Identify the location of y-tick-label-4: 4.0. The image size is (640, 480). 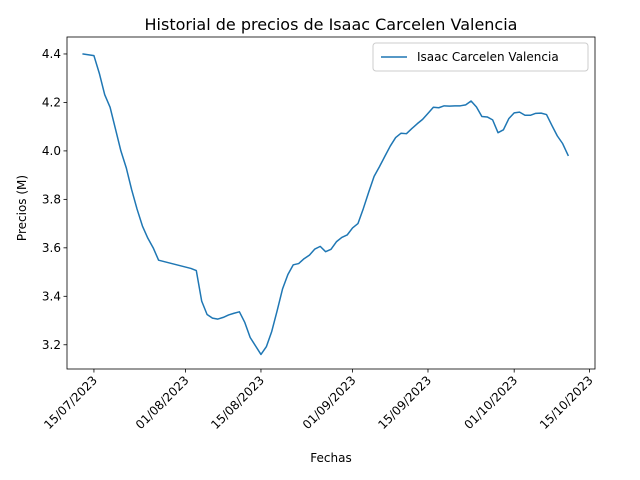
(51, 151).